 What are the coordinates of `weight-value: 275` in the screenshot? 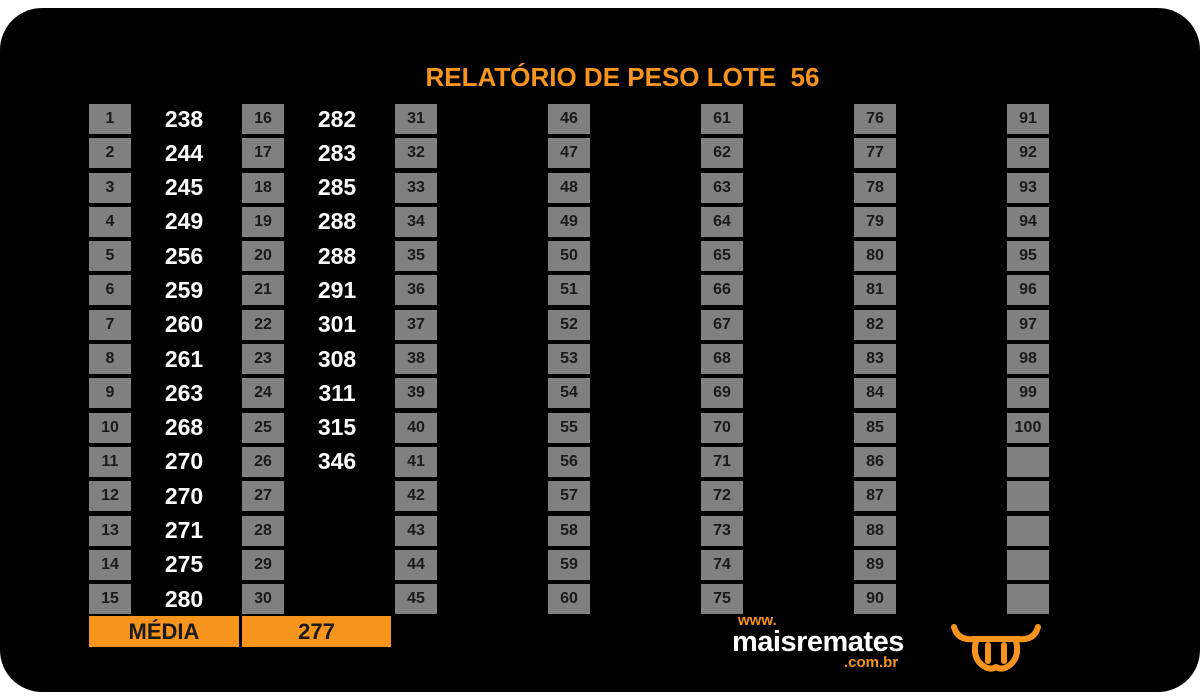 It's located at (184, 564).